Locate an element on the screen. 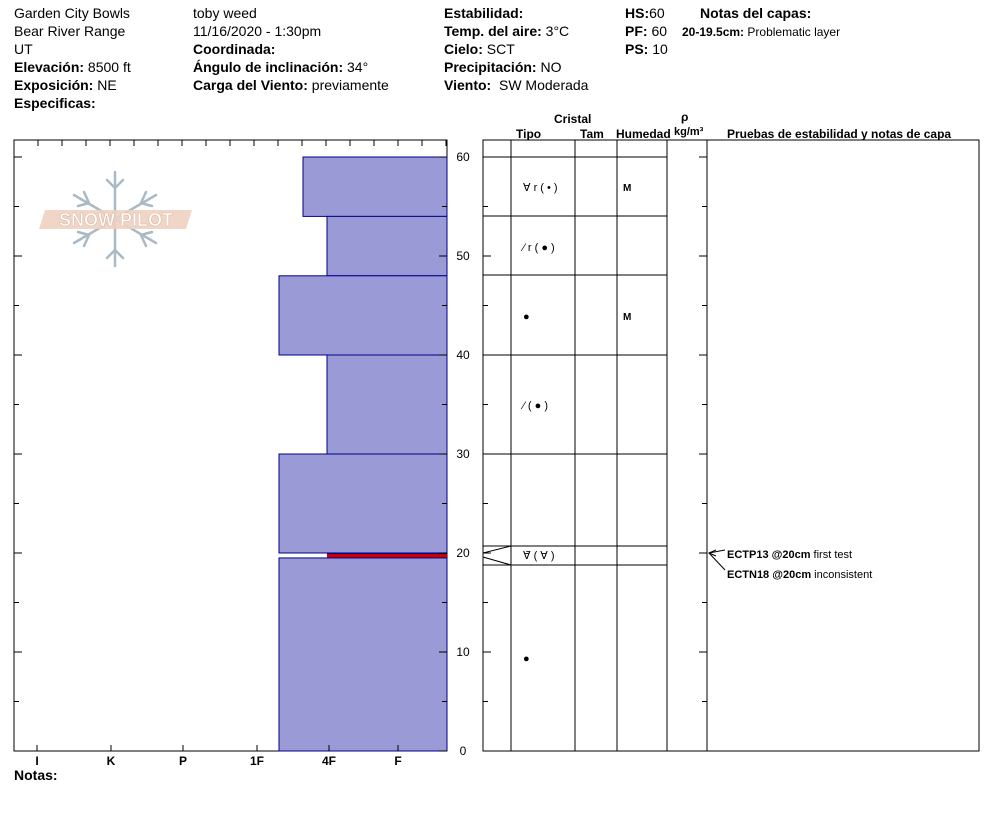  coords-label: Coordinada: is located at coordinates (234, 49).